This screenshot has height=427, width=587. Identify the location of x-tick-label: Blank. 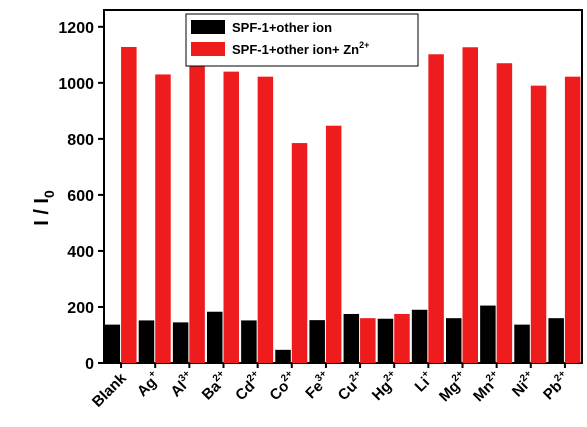
(109, 389).